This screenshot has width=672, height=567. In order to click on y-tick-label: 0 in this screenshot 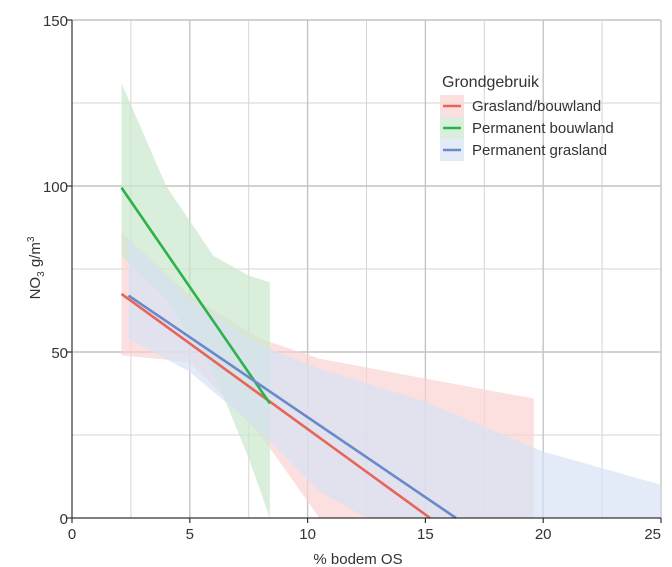, I will do `click(64, 519)`.